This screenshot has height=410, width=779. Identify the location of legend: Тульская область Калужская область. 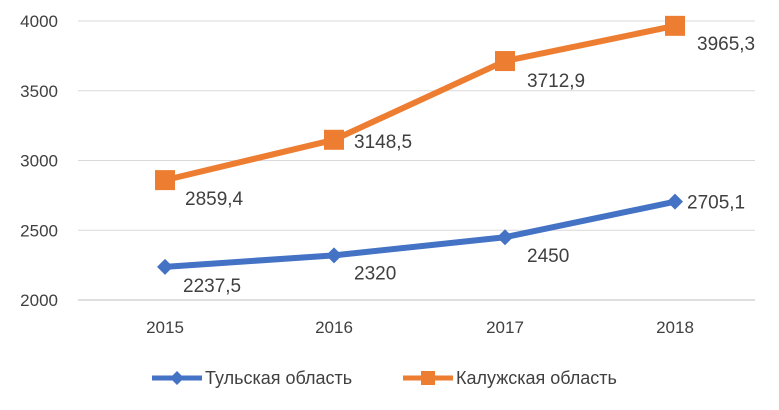
(384, 378).